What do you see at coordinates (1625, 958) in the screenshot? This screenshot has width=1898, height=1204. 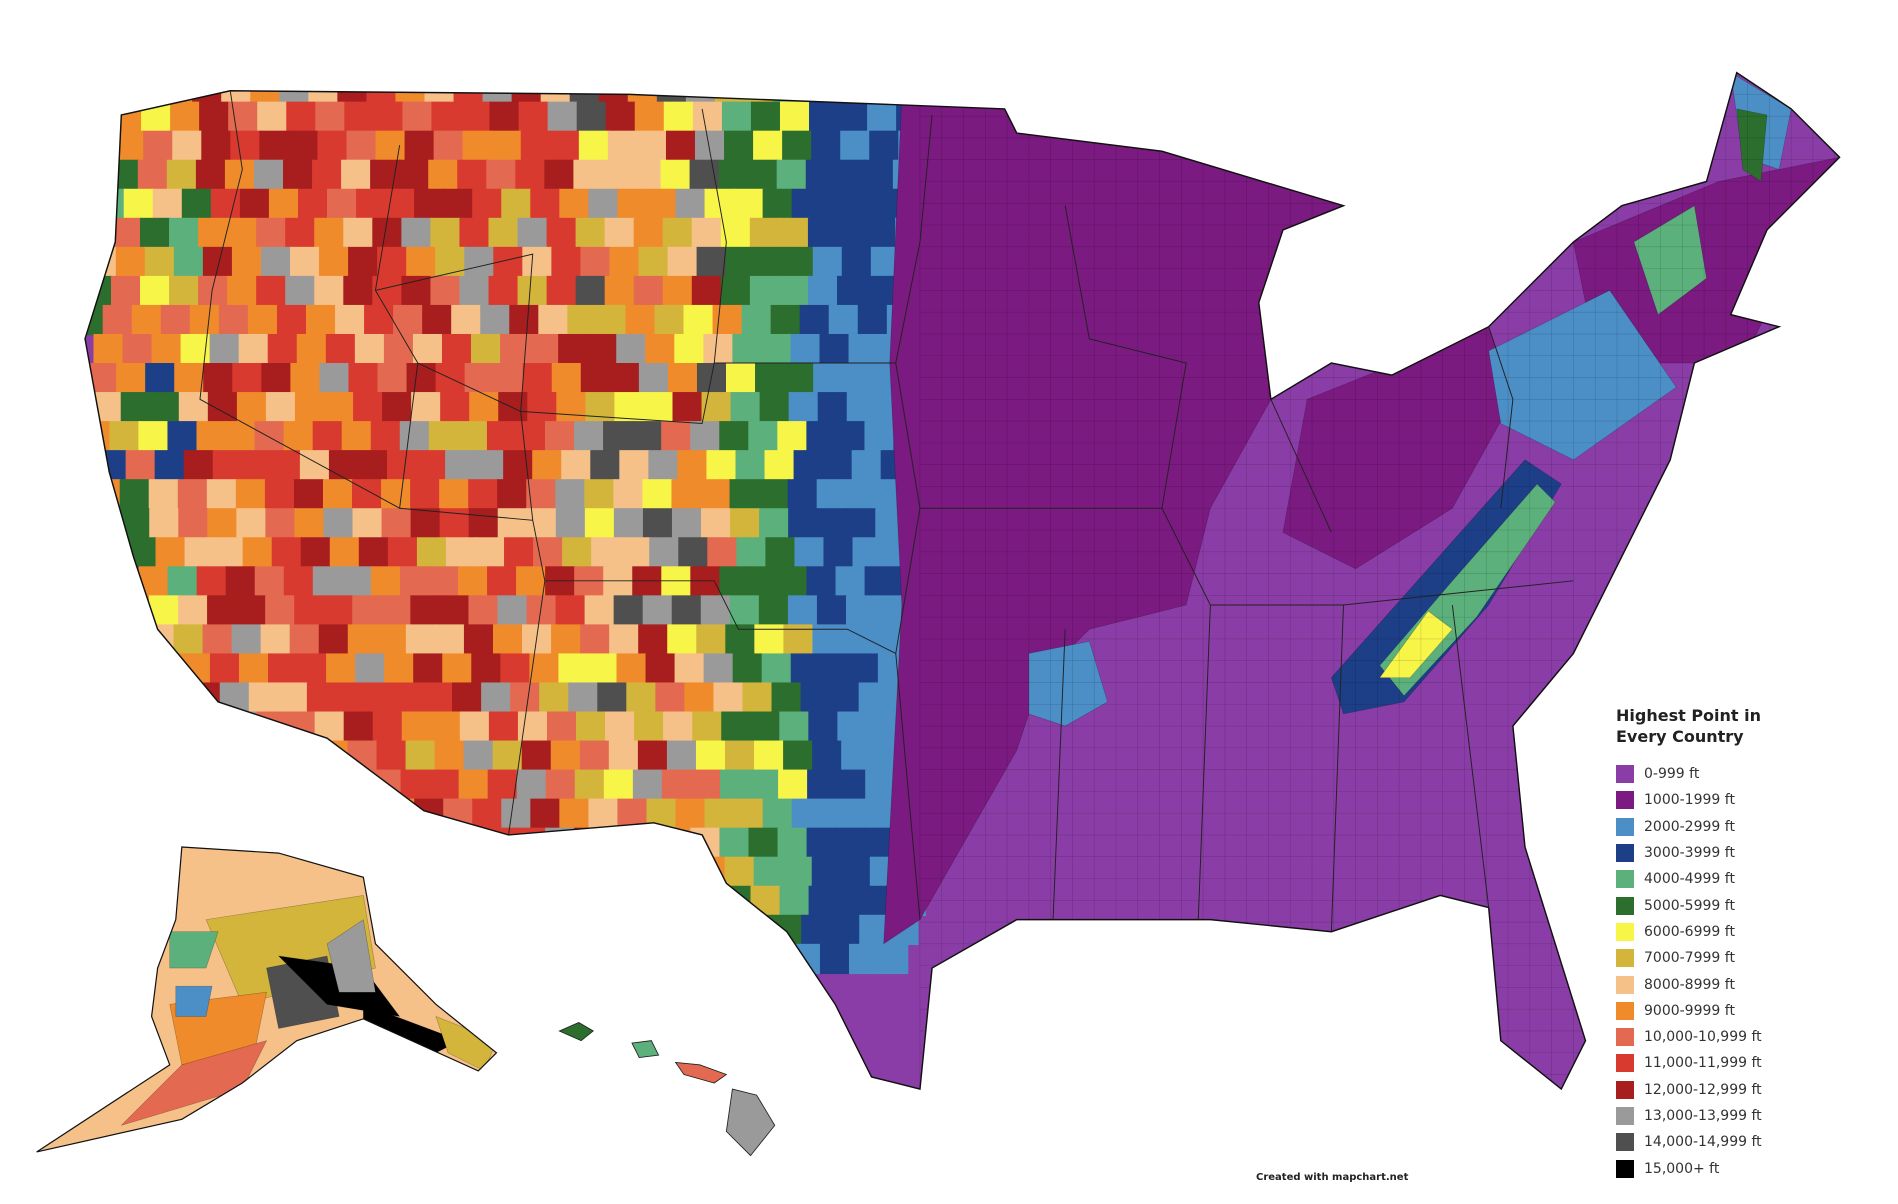 I see `legend-swatch` at bounding box center [1625, 958].